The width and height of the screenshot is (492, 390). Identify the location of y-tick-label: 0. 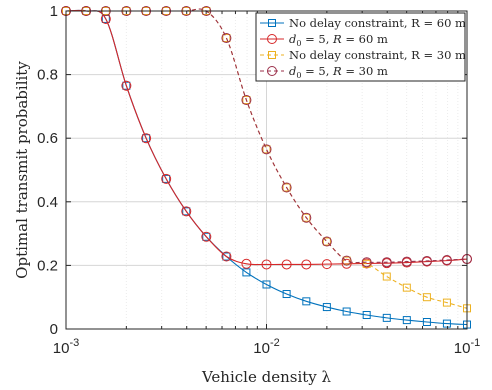
(54, 329).